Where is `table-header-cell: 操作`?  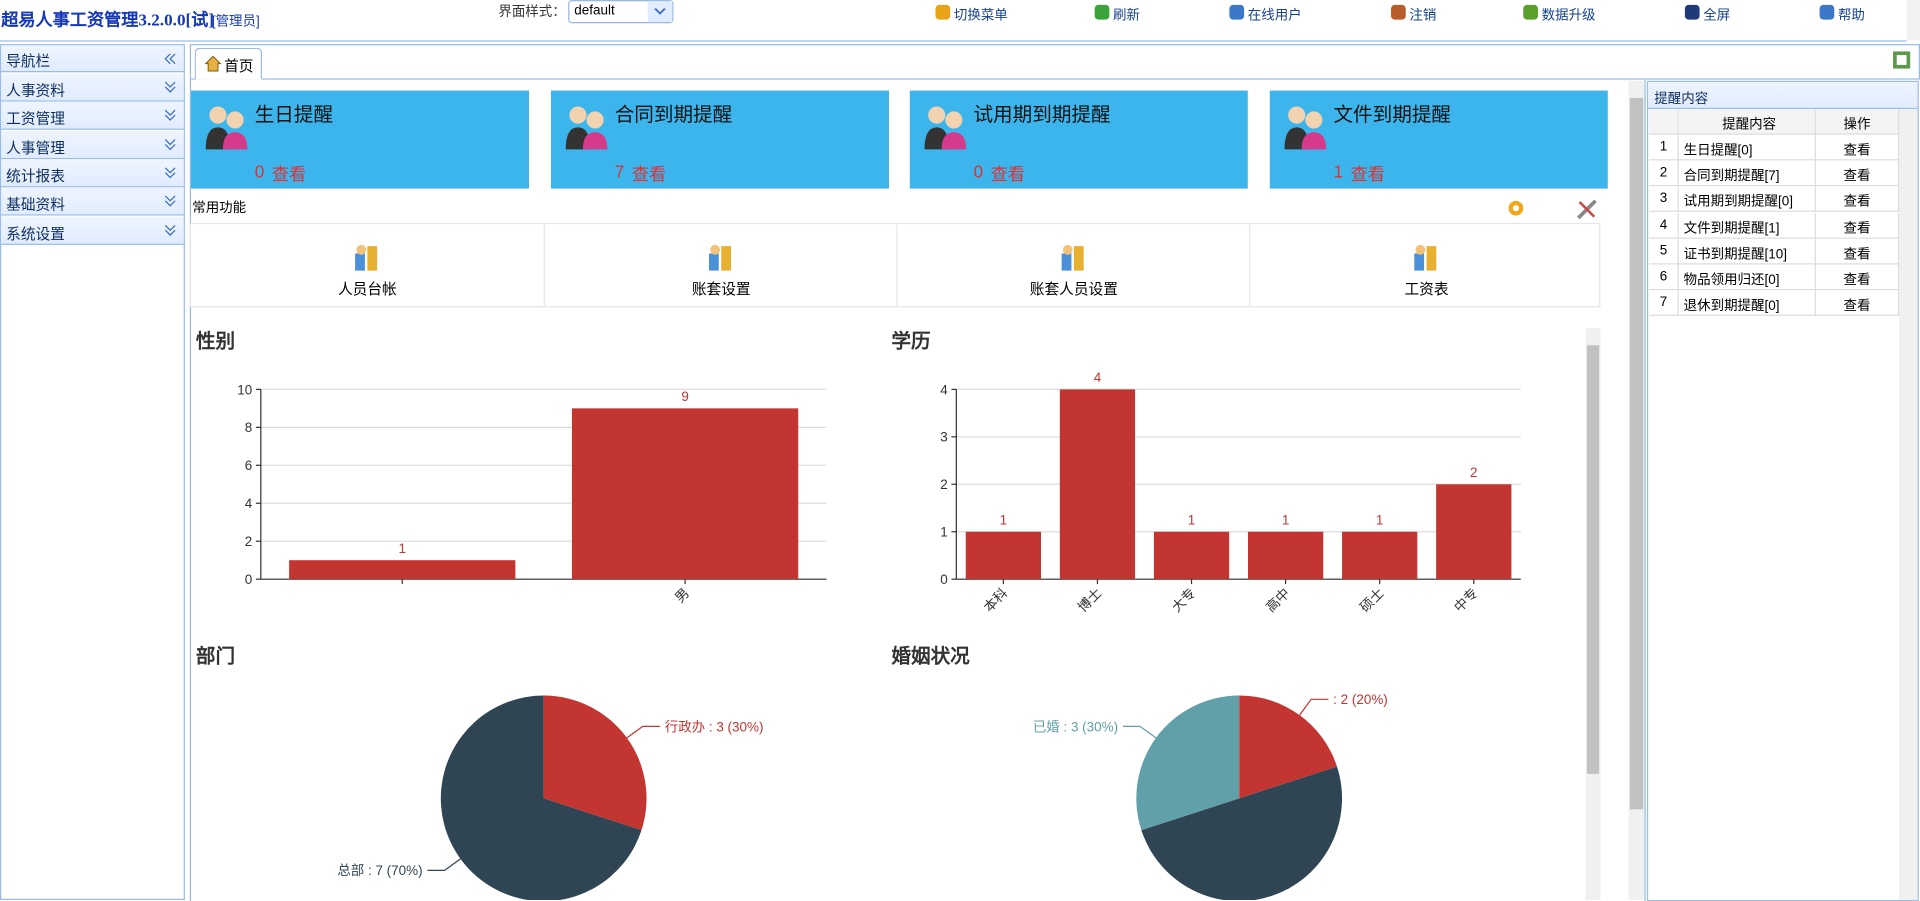 table-header-cell: 操作 is located at coordinates (1857, 121).